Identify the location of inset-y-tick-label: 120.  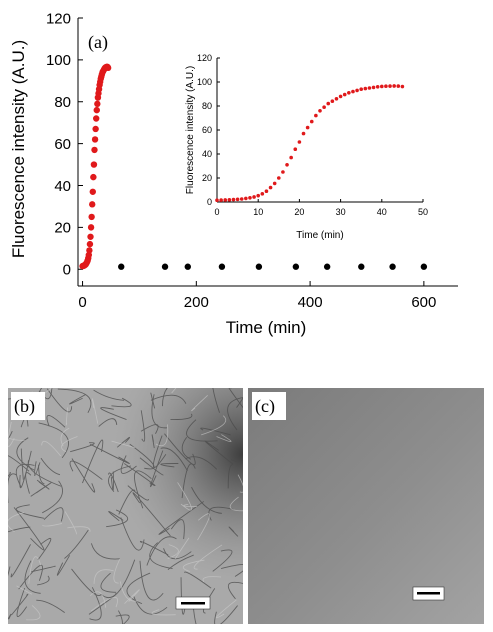
(204, 58).